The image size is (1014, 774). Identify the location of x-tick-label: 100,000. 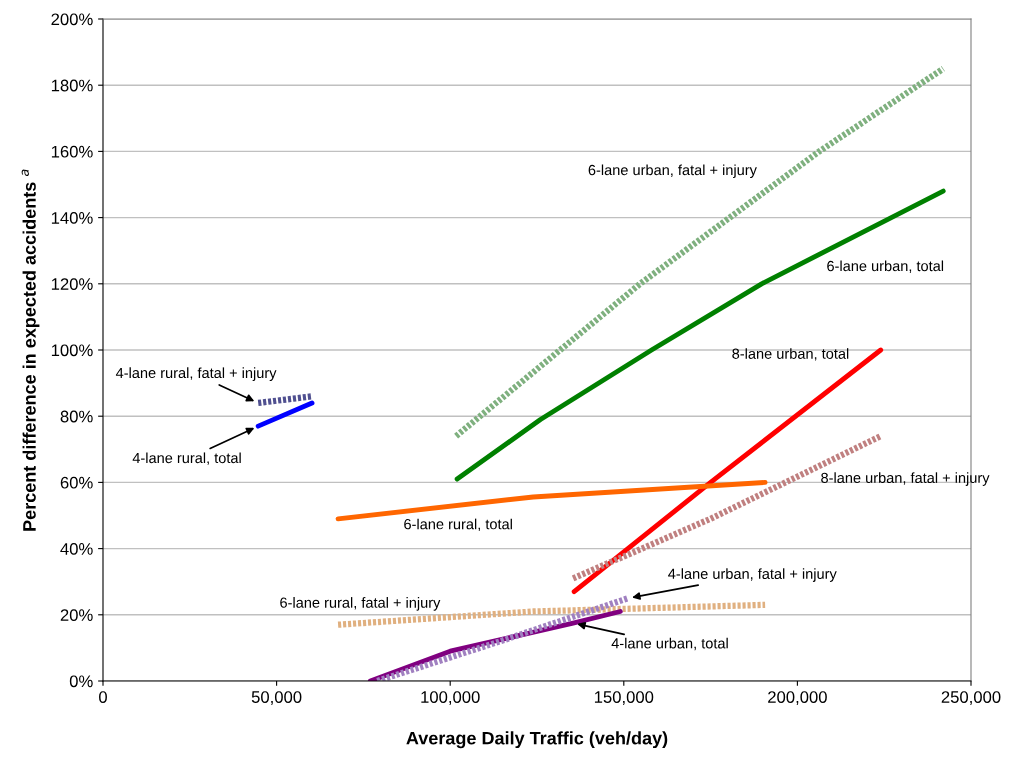
(450, 698).